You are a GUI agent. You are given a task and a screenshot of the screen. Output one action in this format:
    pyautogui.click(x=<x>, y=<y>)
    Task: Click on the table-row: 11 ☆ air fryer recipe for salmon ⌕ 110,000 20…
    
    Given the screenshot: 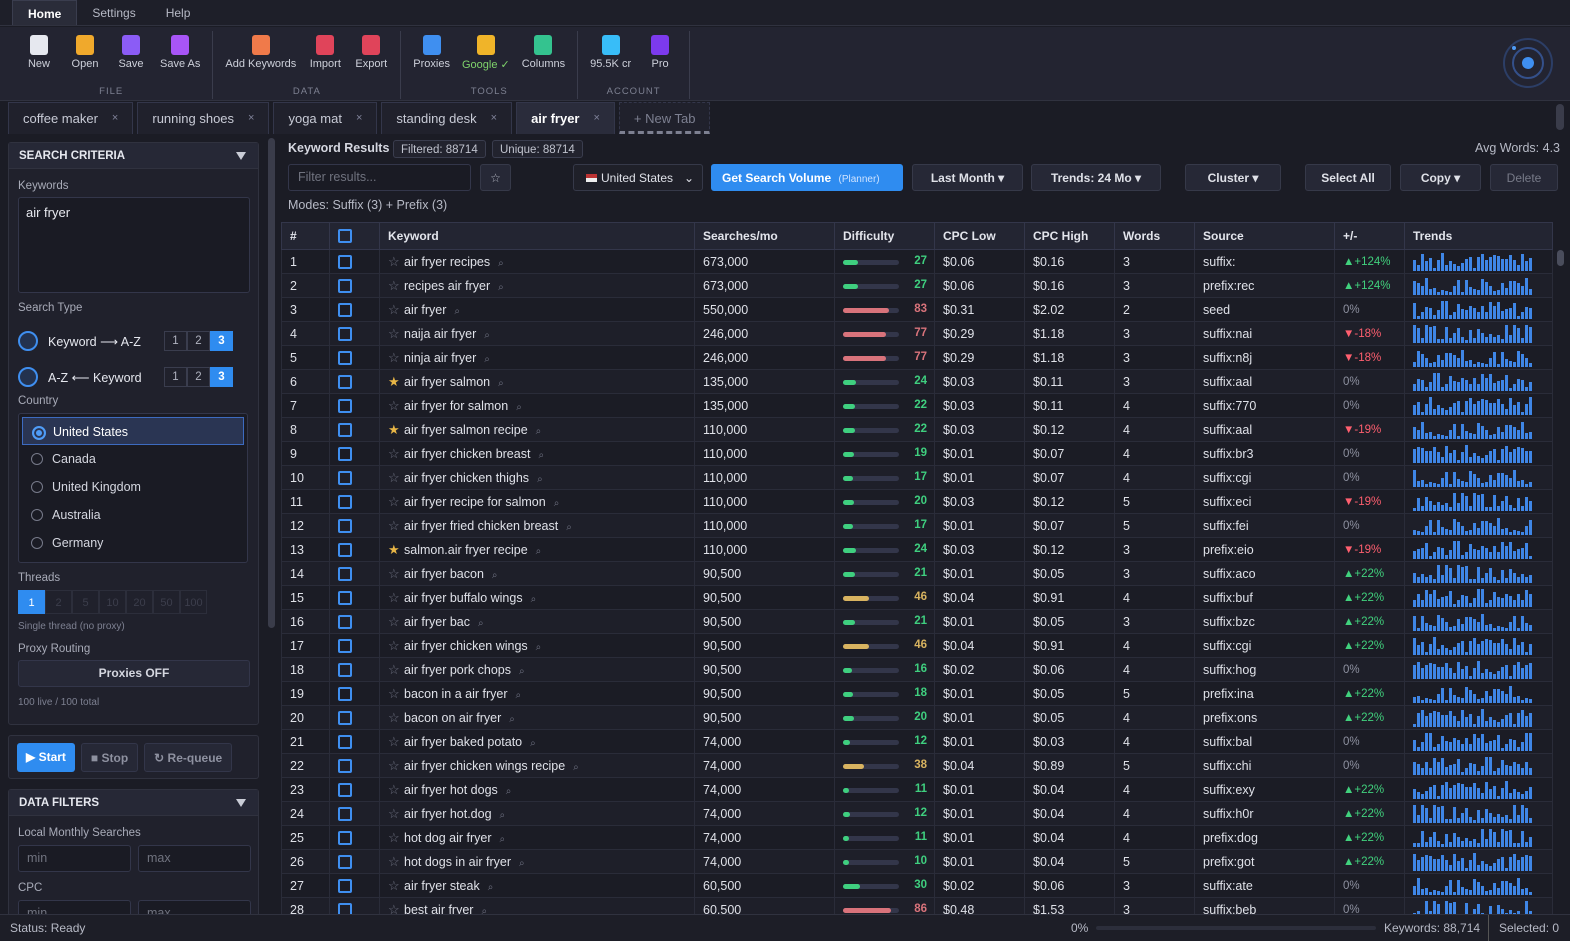 What is the action you would take?
    pyautogui.click(x=917, y=501)
    